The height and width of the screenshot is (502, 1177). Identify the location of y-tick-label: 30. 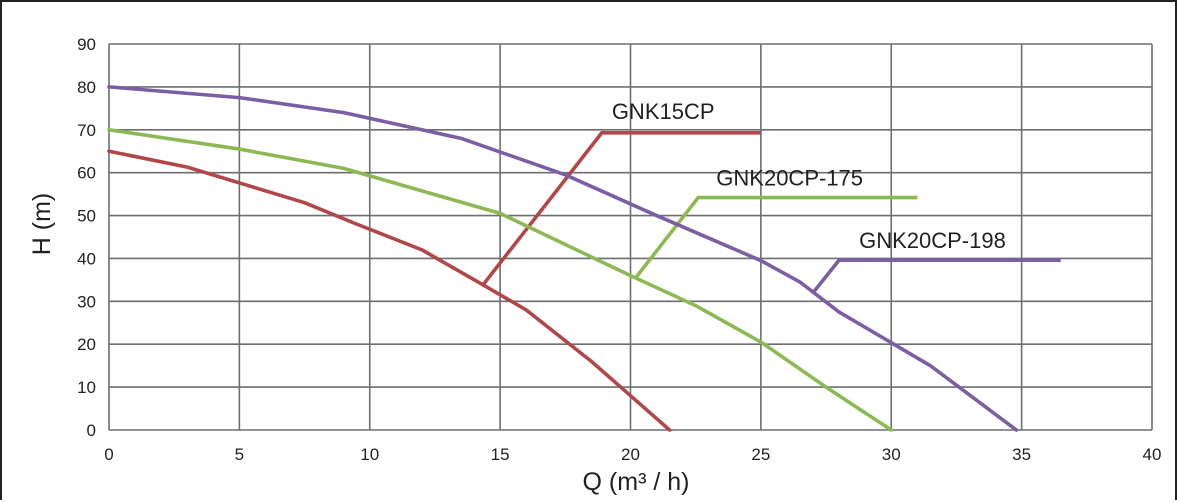
(86, 301).